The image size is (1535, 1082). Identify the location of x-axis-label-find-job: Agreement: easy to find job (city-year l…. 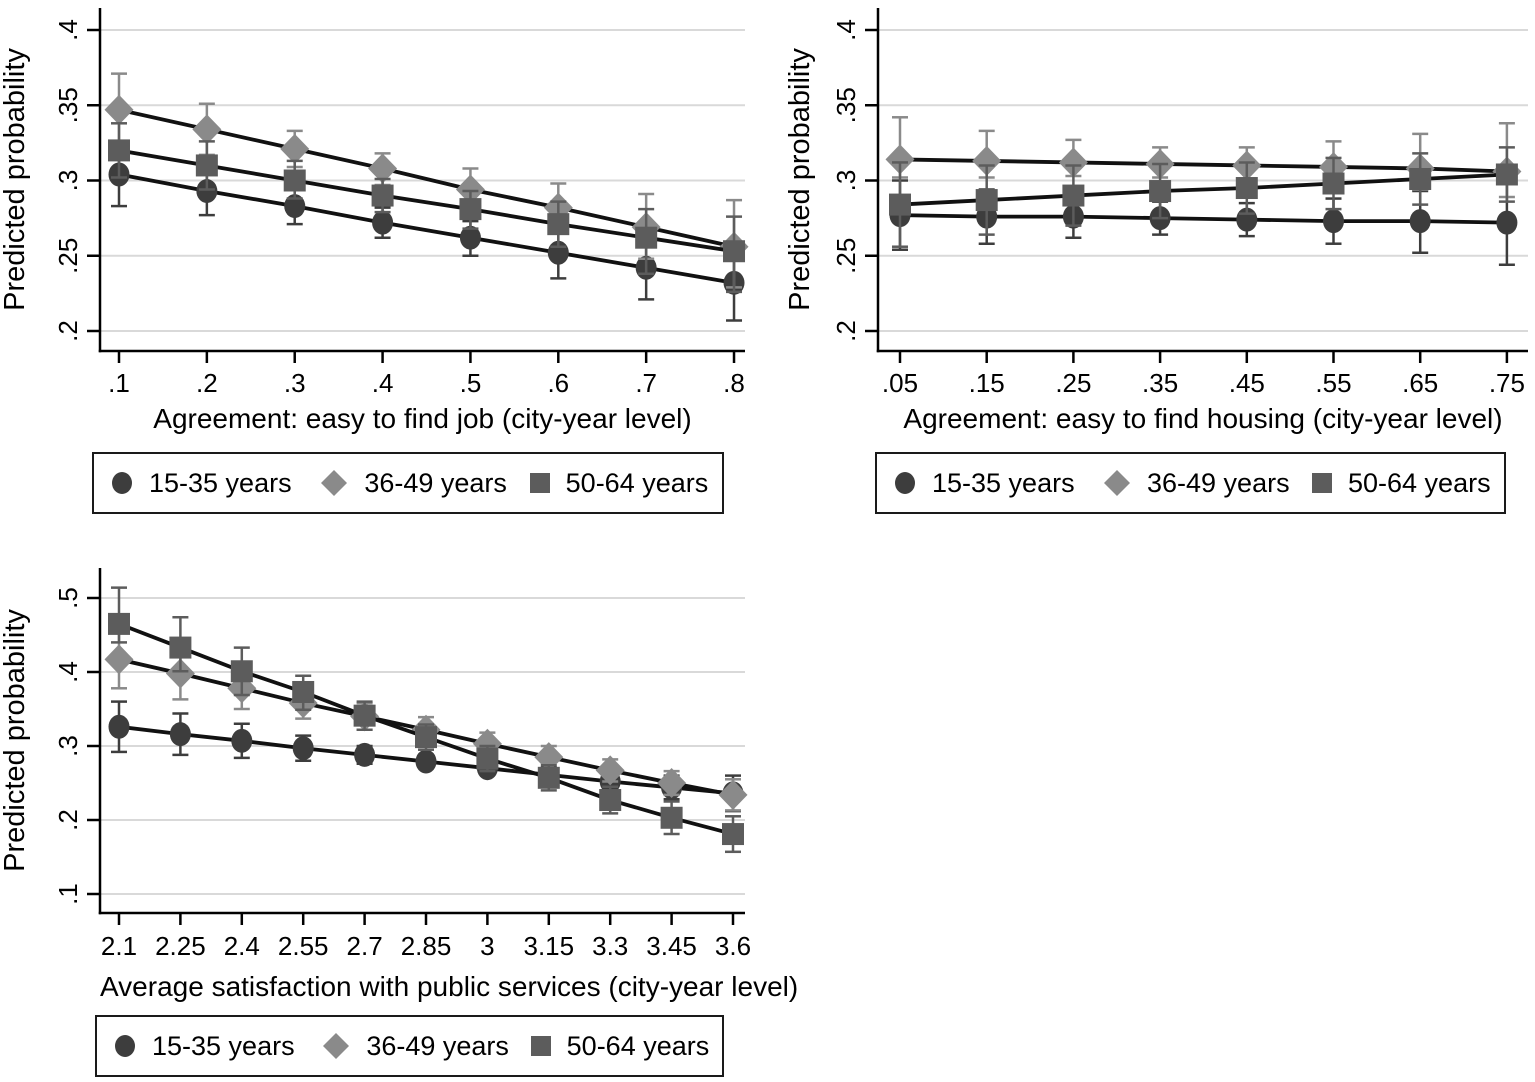
(422, 418).